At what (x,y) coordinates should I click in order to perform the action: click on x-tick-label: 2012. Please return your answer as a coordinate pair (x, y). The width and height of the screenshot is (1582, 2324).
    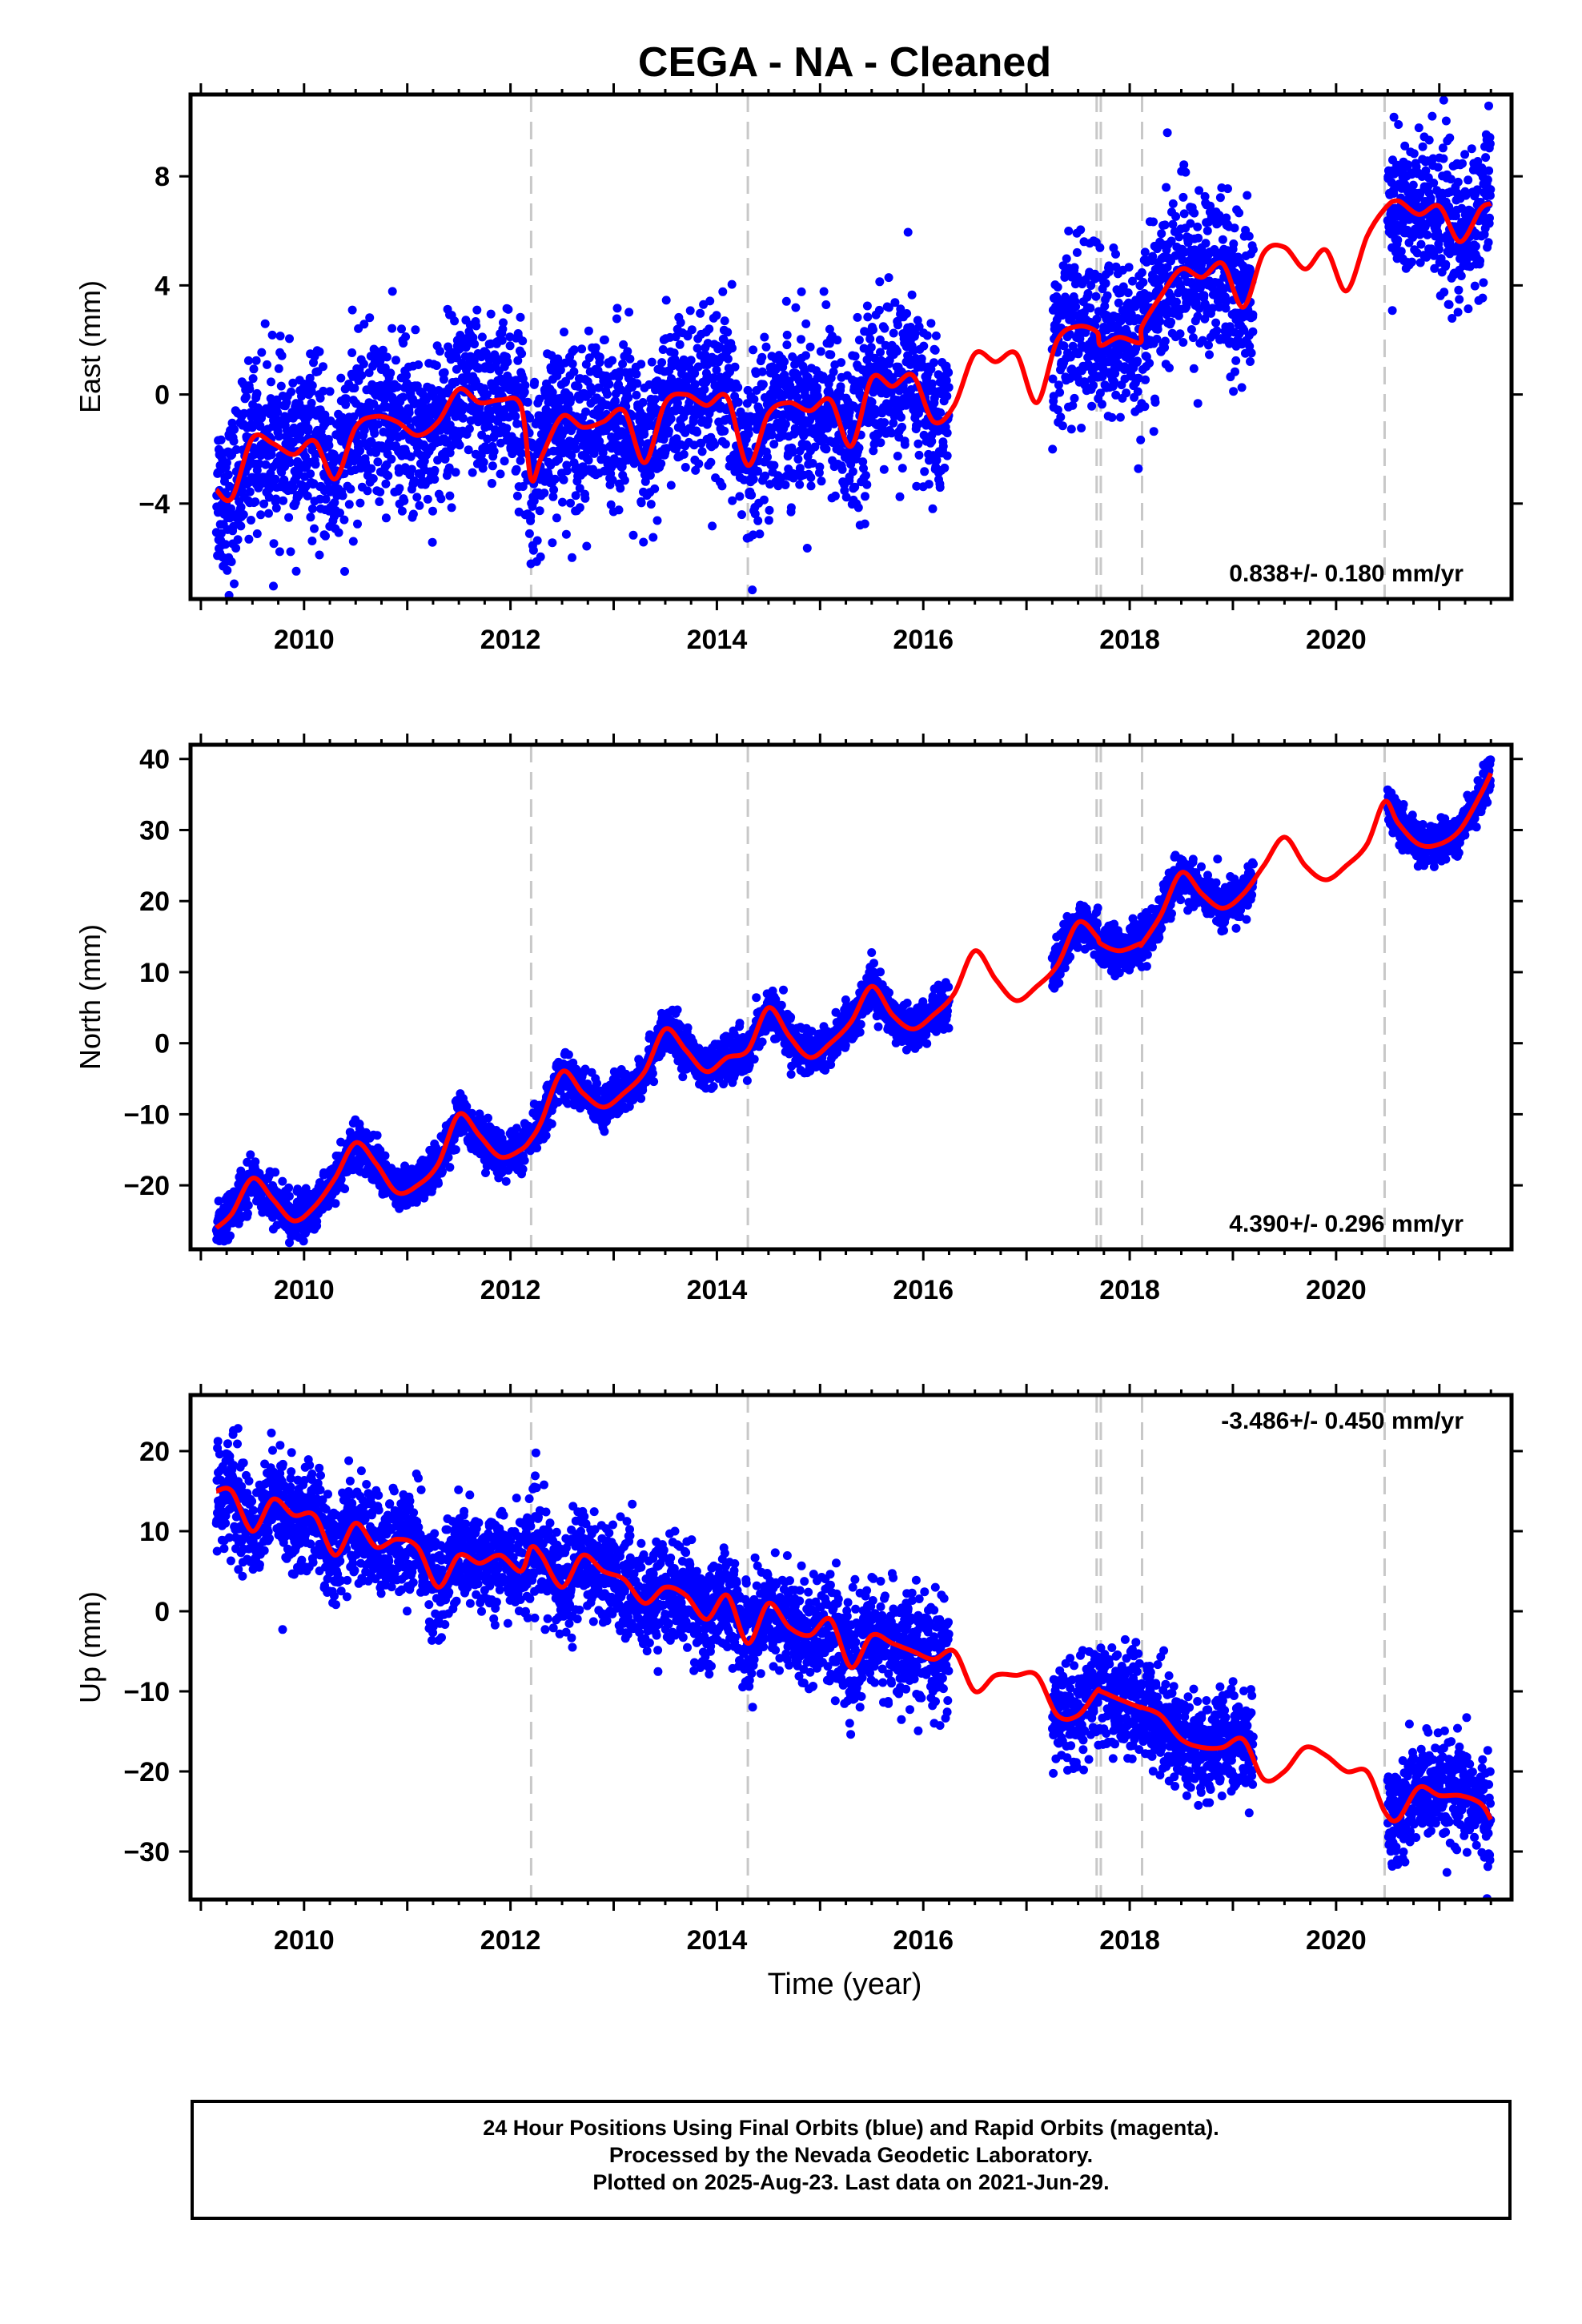
    Looking at the image, I should click on (511, 640).